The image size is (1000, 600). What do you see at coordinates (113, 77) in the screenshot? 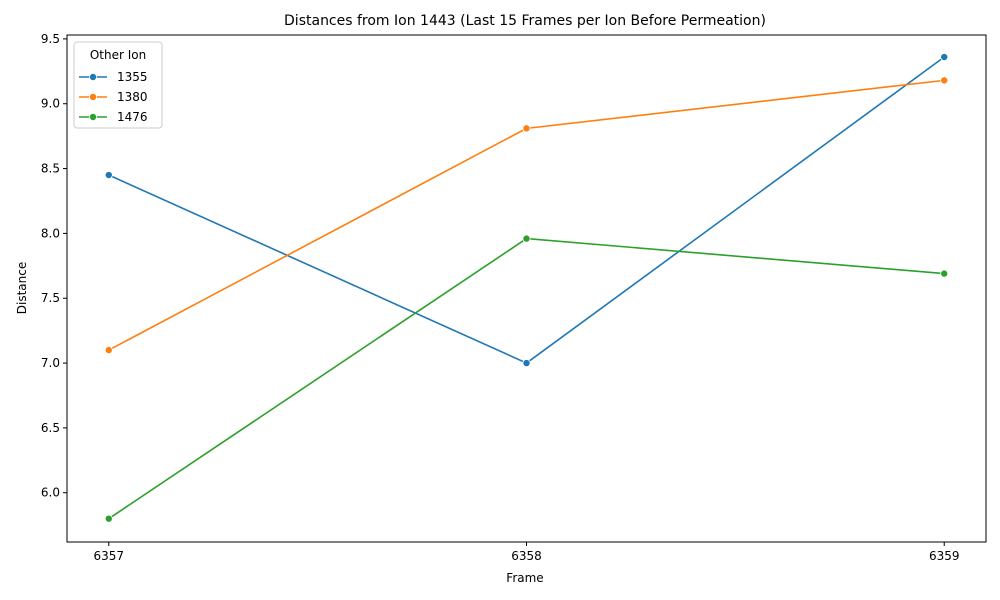
I see `legend-item-1355: 1355` at bounding box center [113, 77].